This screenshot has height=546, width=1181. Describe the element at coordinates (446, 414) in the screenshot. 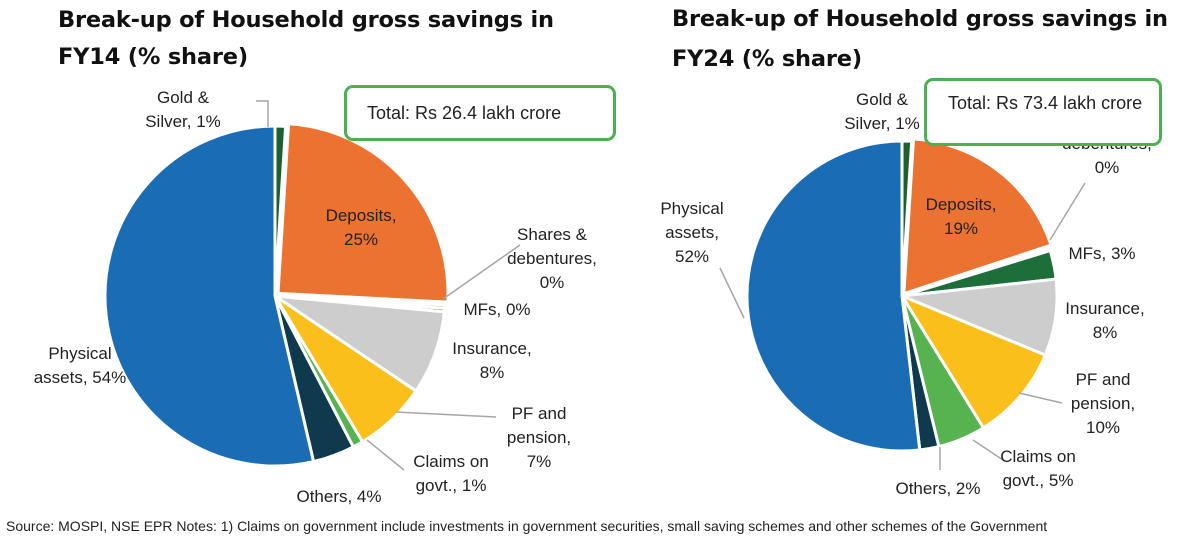

I see `fy14-leader-pf-and-pension` at that location.